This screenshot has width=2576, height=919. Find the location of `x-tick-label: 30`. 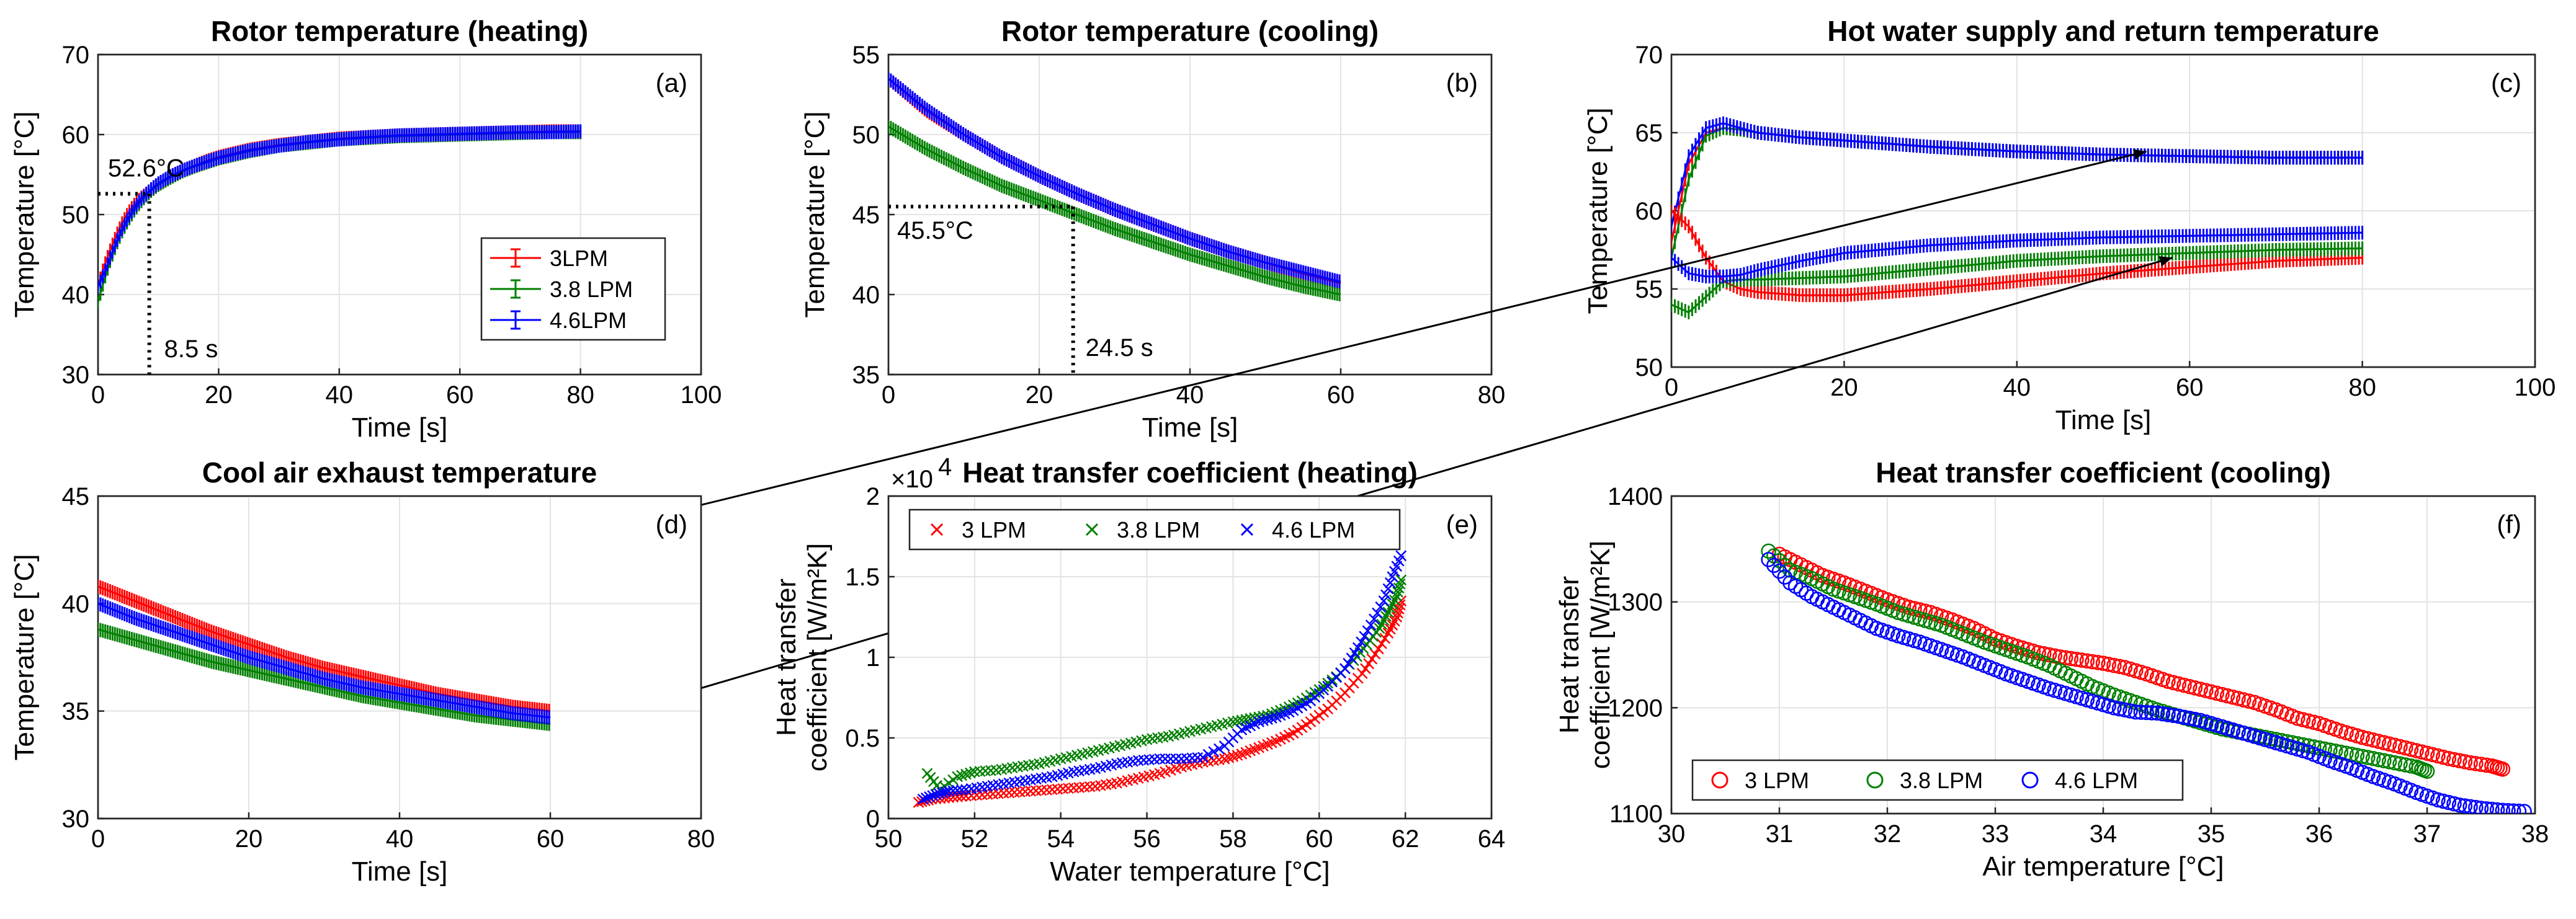

x-tick-label: 30 is located at coordinates (1672, 834).